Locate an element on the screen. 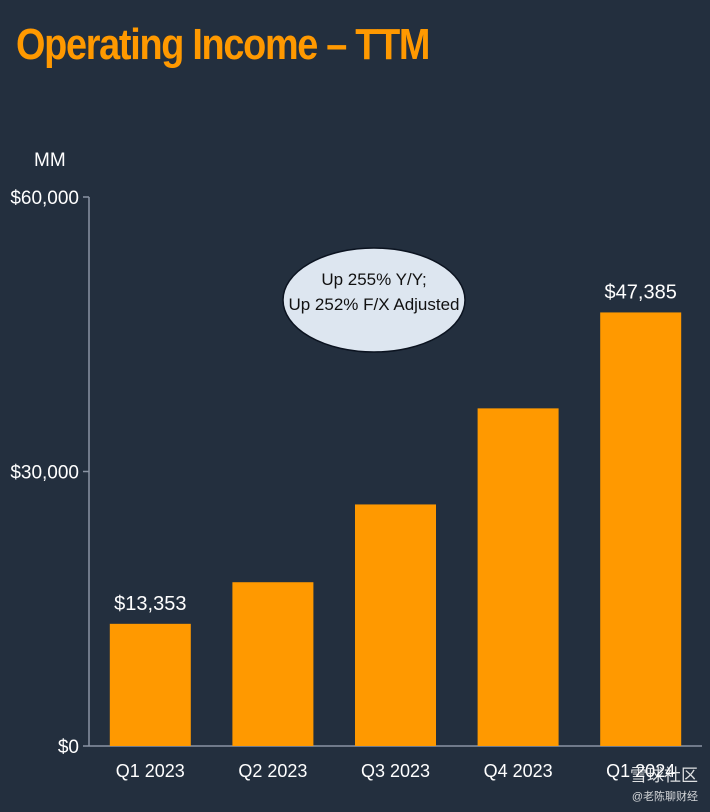  annotation-ellipse is located at coordinates (374, 300).